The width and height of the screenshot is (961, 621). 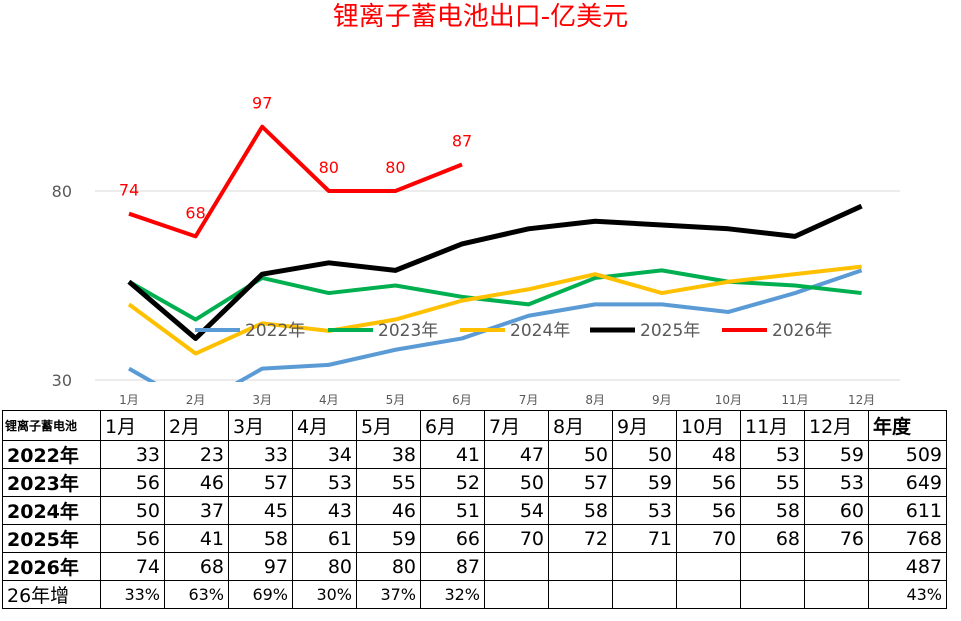 I want to click on table-cell: 54, so click(x=516, y=510).